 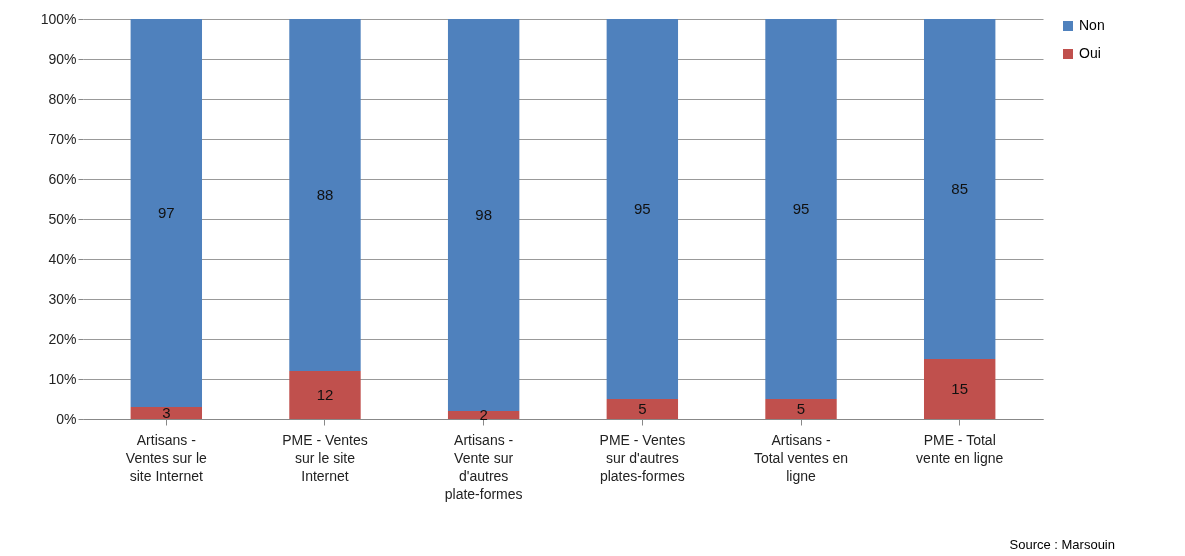 I want to click on y-tick-label: 20%, so click(x=62, y=338).